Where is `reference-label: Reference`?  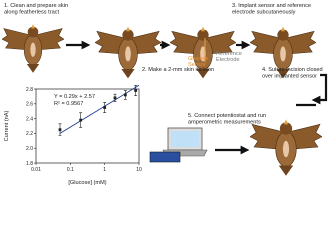 reference-label: Reference is located at coordinates (229, 54).